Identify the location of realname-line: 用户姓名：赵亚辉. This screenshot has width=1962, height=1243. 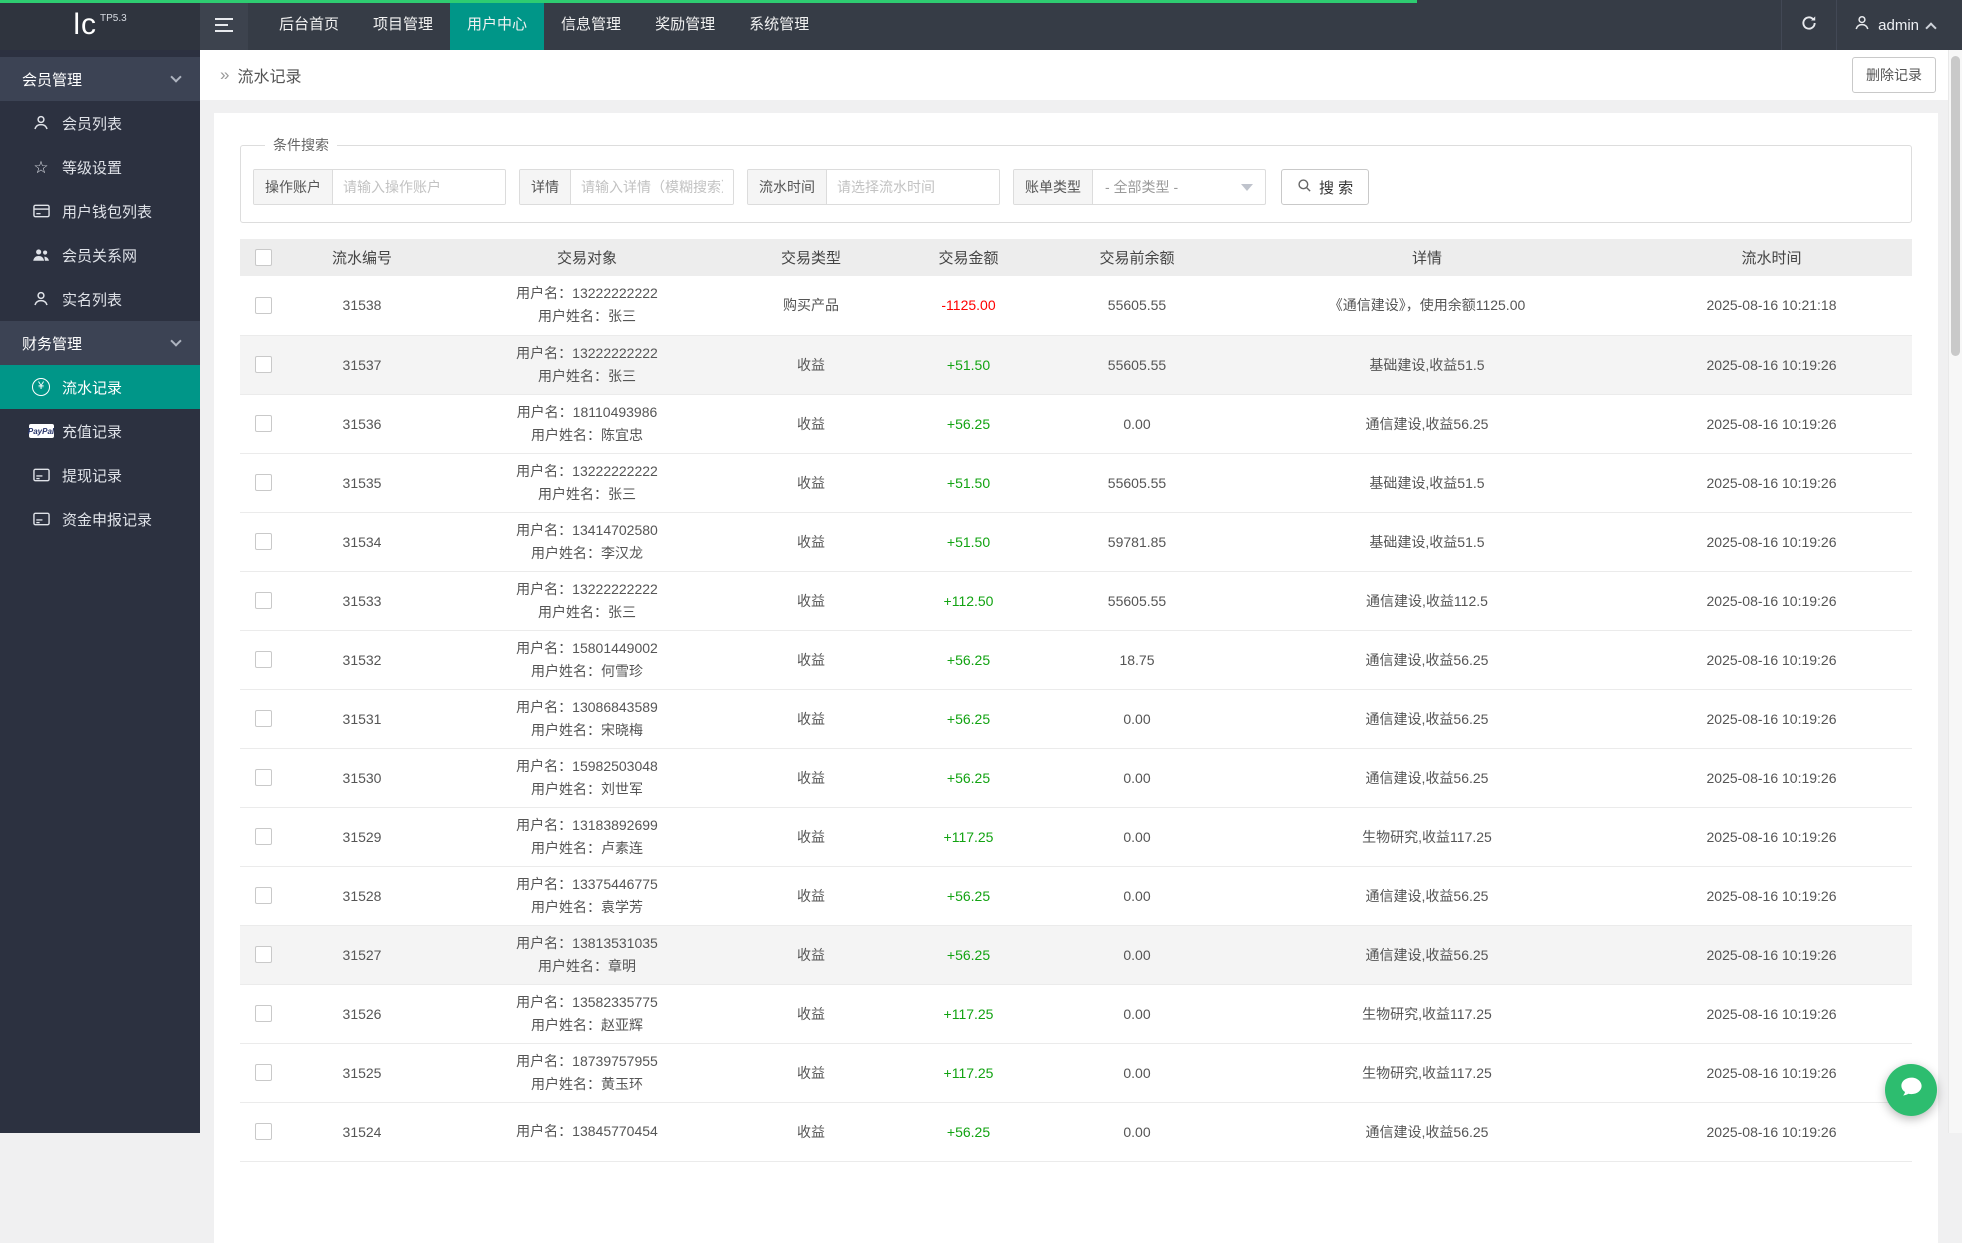
(587, 1024).